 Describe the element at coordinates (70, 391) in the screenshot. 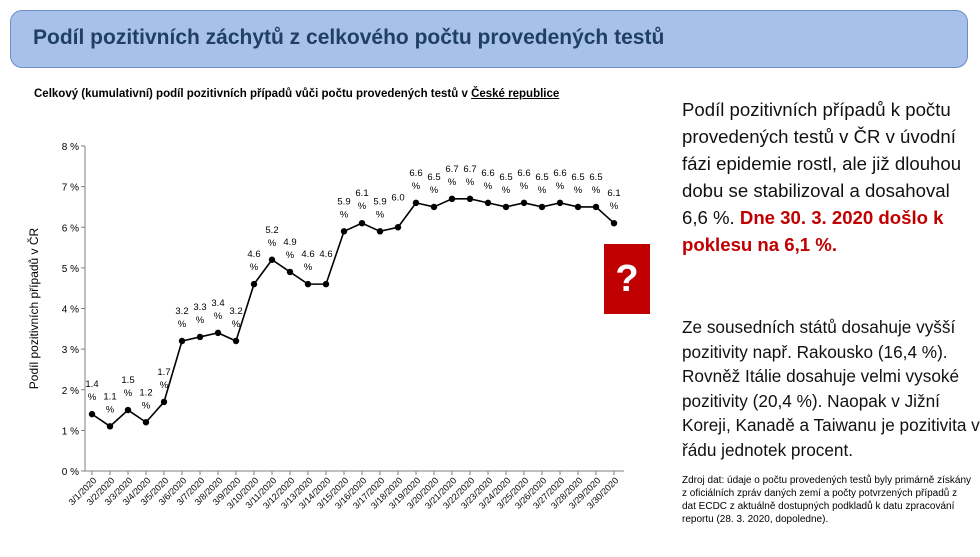

I see `y-tick-label: 2 %` at that location.